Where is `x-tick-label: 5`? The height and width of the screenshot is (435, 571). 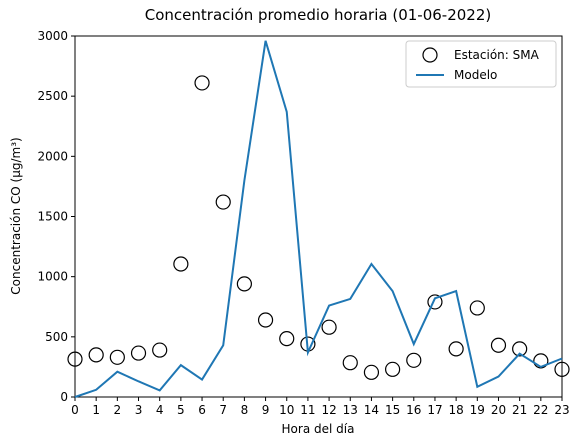 x-tick-label: 5 is located at coordinates (181, 410).